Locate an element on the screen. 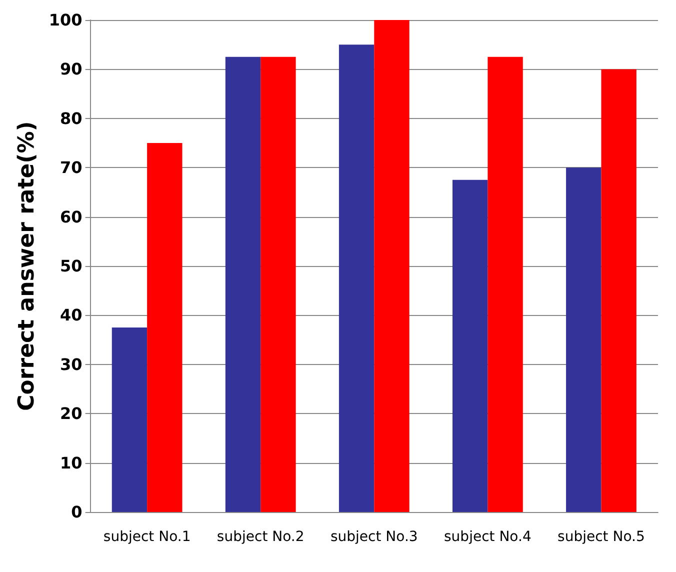 The width and height of the screenshot is (676, 572). y-tick-label: 10 is located at coordinates (71, 462).